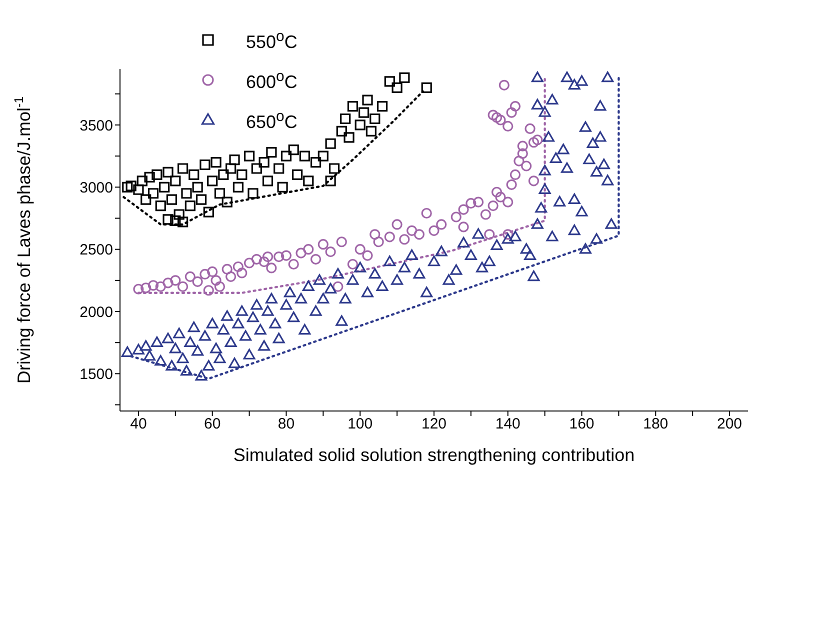 The image size is (831, 636). What do you see at coordinates (138, 424) in the screenshot?
I see `x-tick-label: 40` at bounding box center [138, 424].